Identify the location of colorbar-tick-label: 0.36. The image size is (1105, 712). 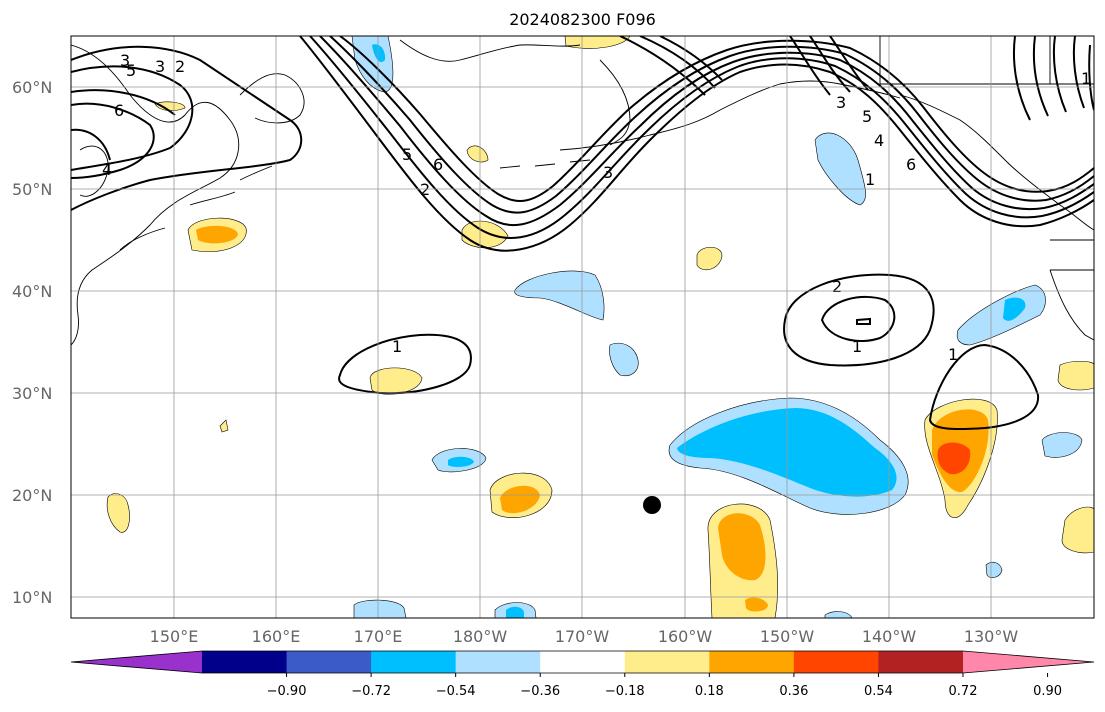
(793, 691).